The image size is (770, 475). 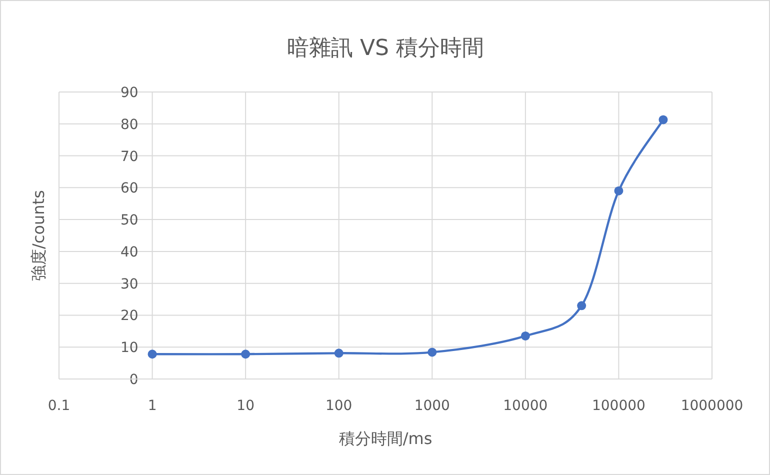 What do you see at coordinates (245, 406) in the screenshot?
I see `x-tick-label: 10` at bounding box center [245, 406].